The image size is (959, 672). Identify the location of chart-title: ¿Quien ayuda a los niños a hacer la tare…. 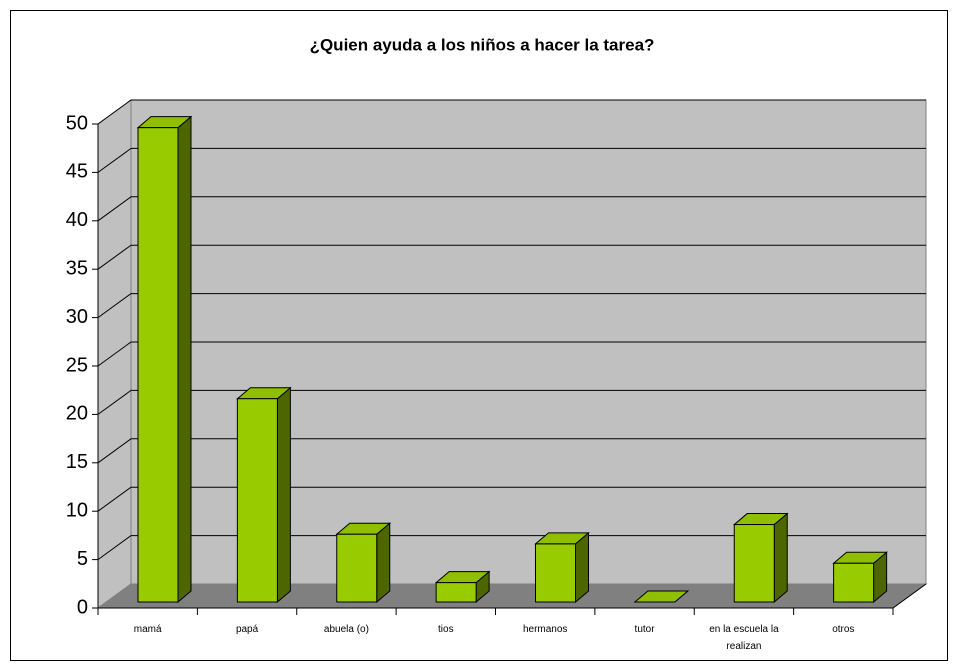
(482, 44).